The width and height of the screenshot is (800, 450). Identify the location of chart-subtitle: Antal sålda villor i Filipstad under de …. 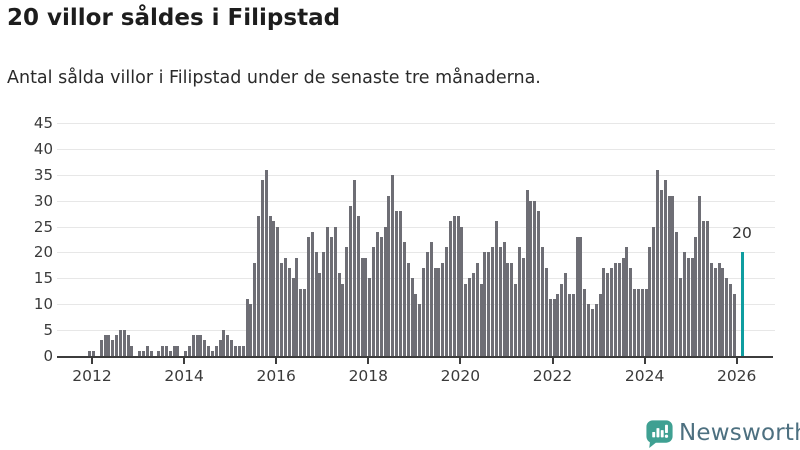
(274, 78).